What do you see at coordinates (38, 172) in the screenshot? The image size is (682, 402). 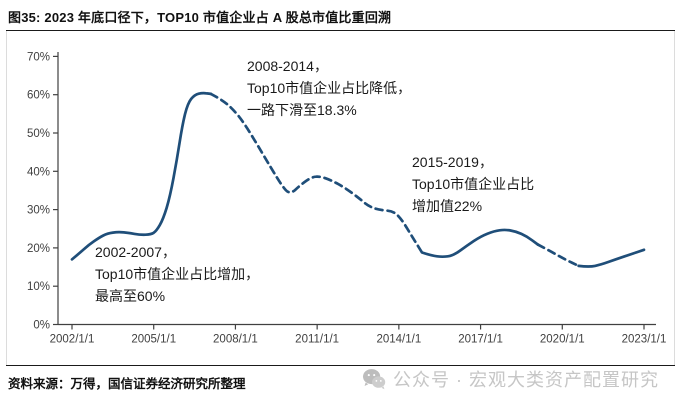 I see `y-tick-label: 40%` at bounding box center [38, 172].